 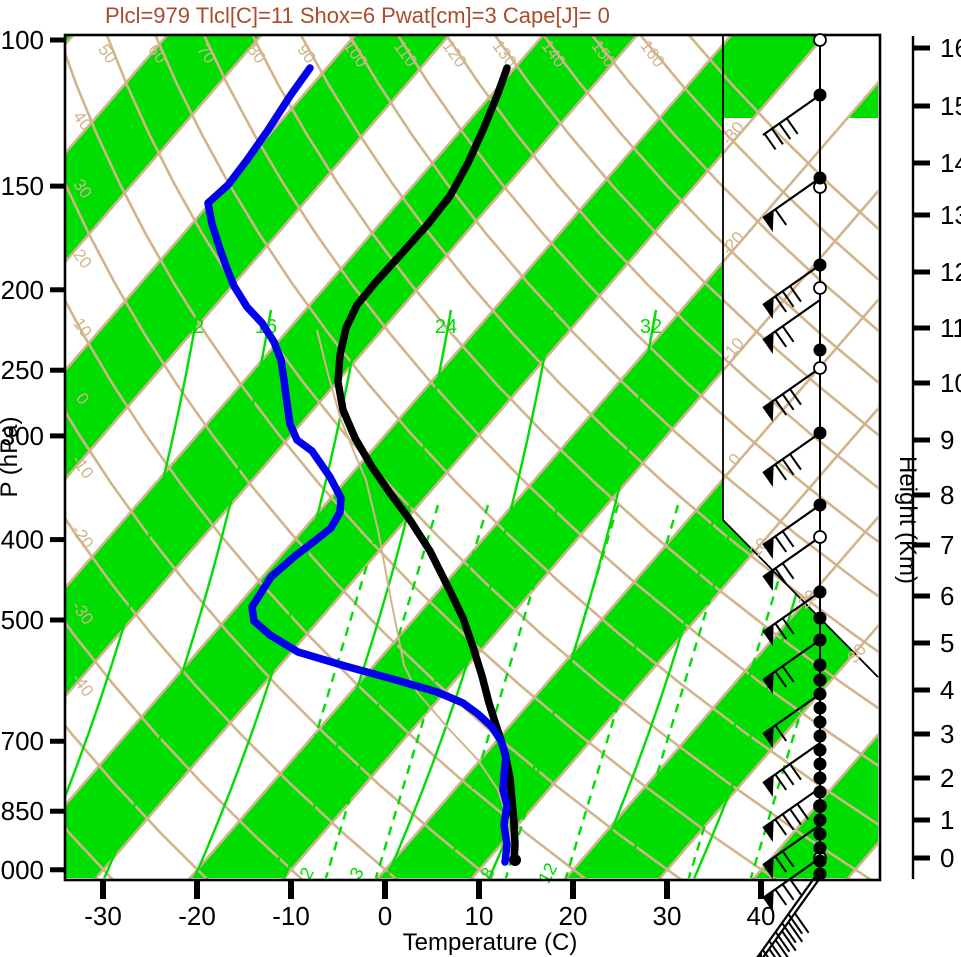 What do you see at coordinates (22, 290) in the screenshot?
I see `pressure-tick-label: 200` at bounding box center [22, 290].